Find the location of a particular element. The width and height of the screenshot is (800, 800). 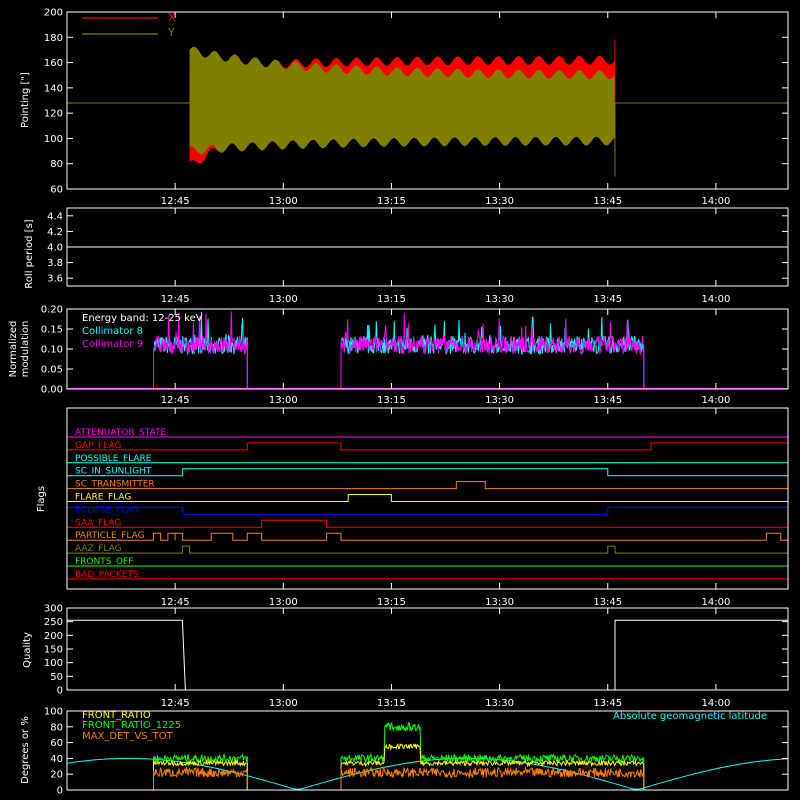

roll-x-ticks: 12:45 13:00 13:15 13:30 13:45 14:00 is located at coordinates (445, 256).